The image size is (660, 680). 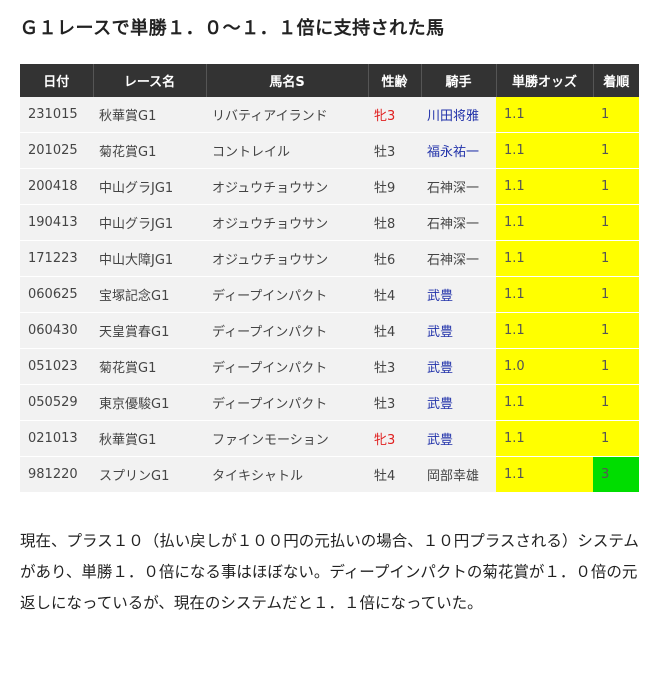 I want to click on table-row: 201025 菊花賞G1 コントレイル 牡3 福永祐一 1.1 1, so click(x=329, y=150).